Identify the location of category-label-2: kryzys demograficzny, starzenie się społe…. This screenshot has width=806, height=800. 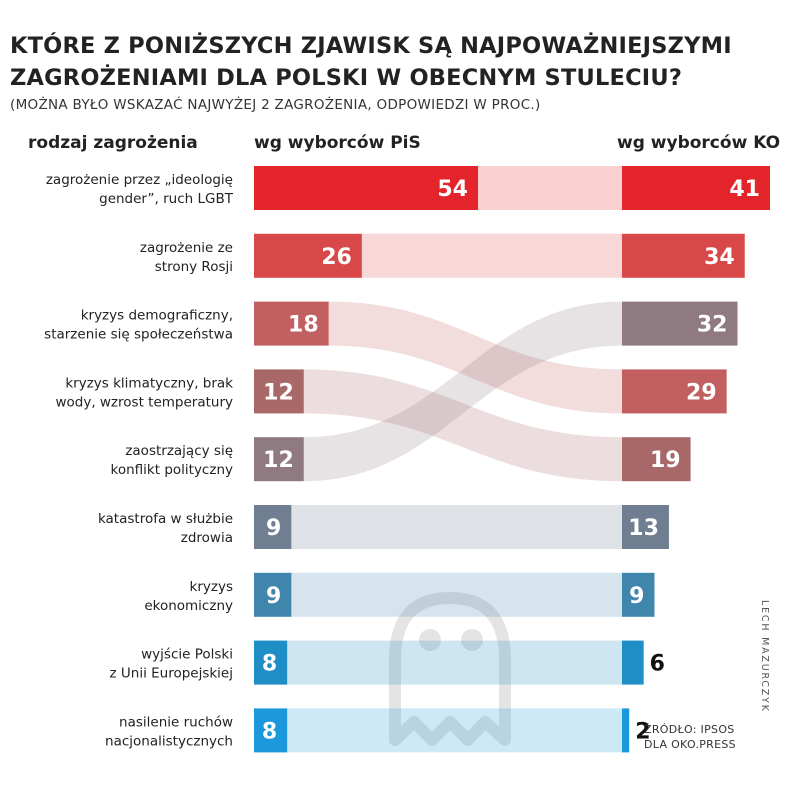
(138, 325).